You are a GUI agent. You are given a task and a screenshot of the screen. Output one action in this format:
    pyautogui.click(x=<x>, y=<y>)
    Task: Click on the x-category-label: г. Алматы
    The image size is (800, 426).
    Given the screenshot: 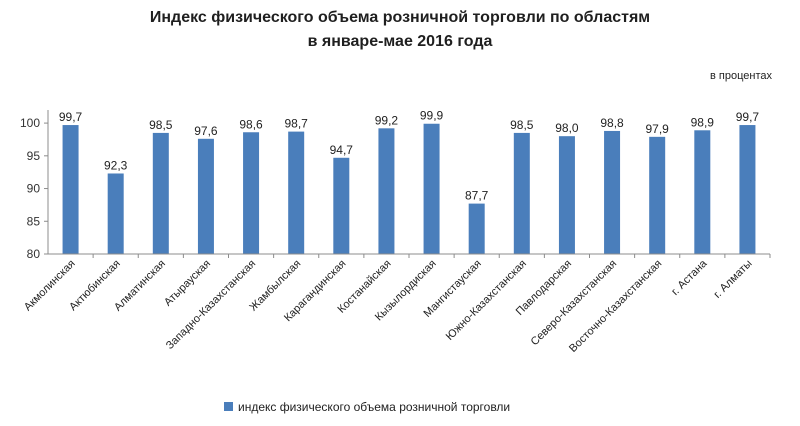 What is the action you would take?
    pyautogui.click(x=732, y=279)
    